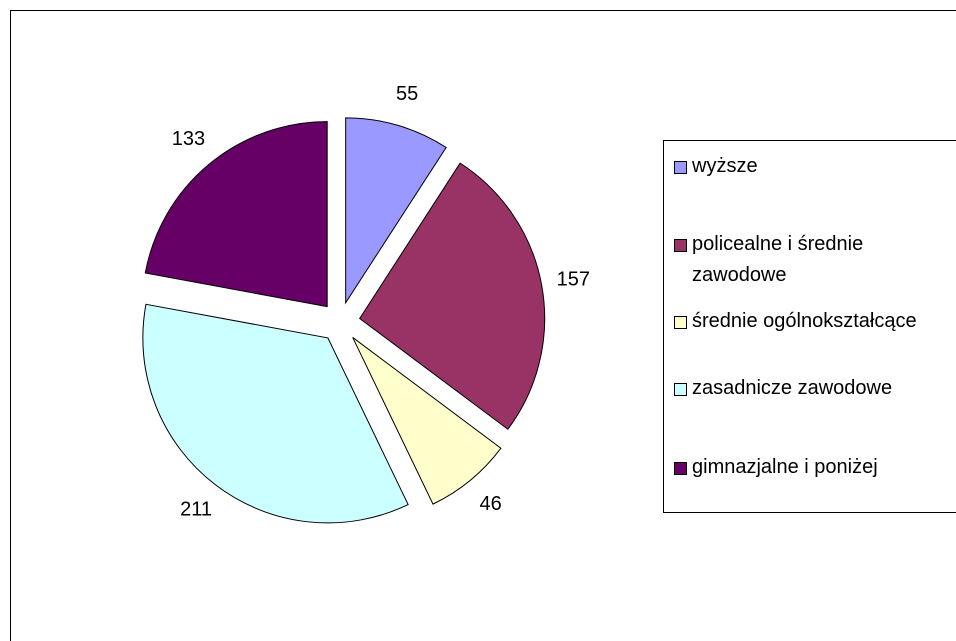  I want to click on legend-item: średnie ogólnokształcące, so click(811, 321).